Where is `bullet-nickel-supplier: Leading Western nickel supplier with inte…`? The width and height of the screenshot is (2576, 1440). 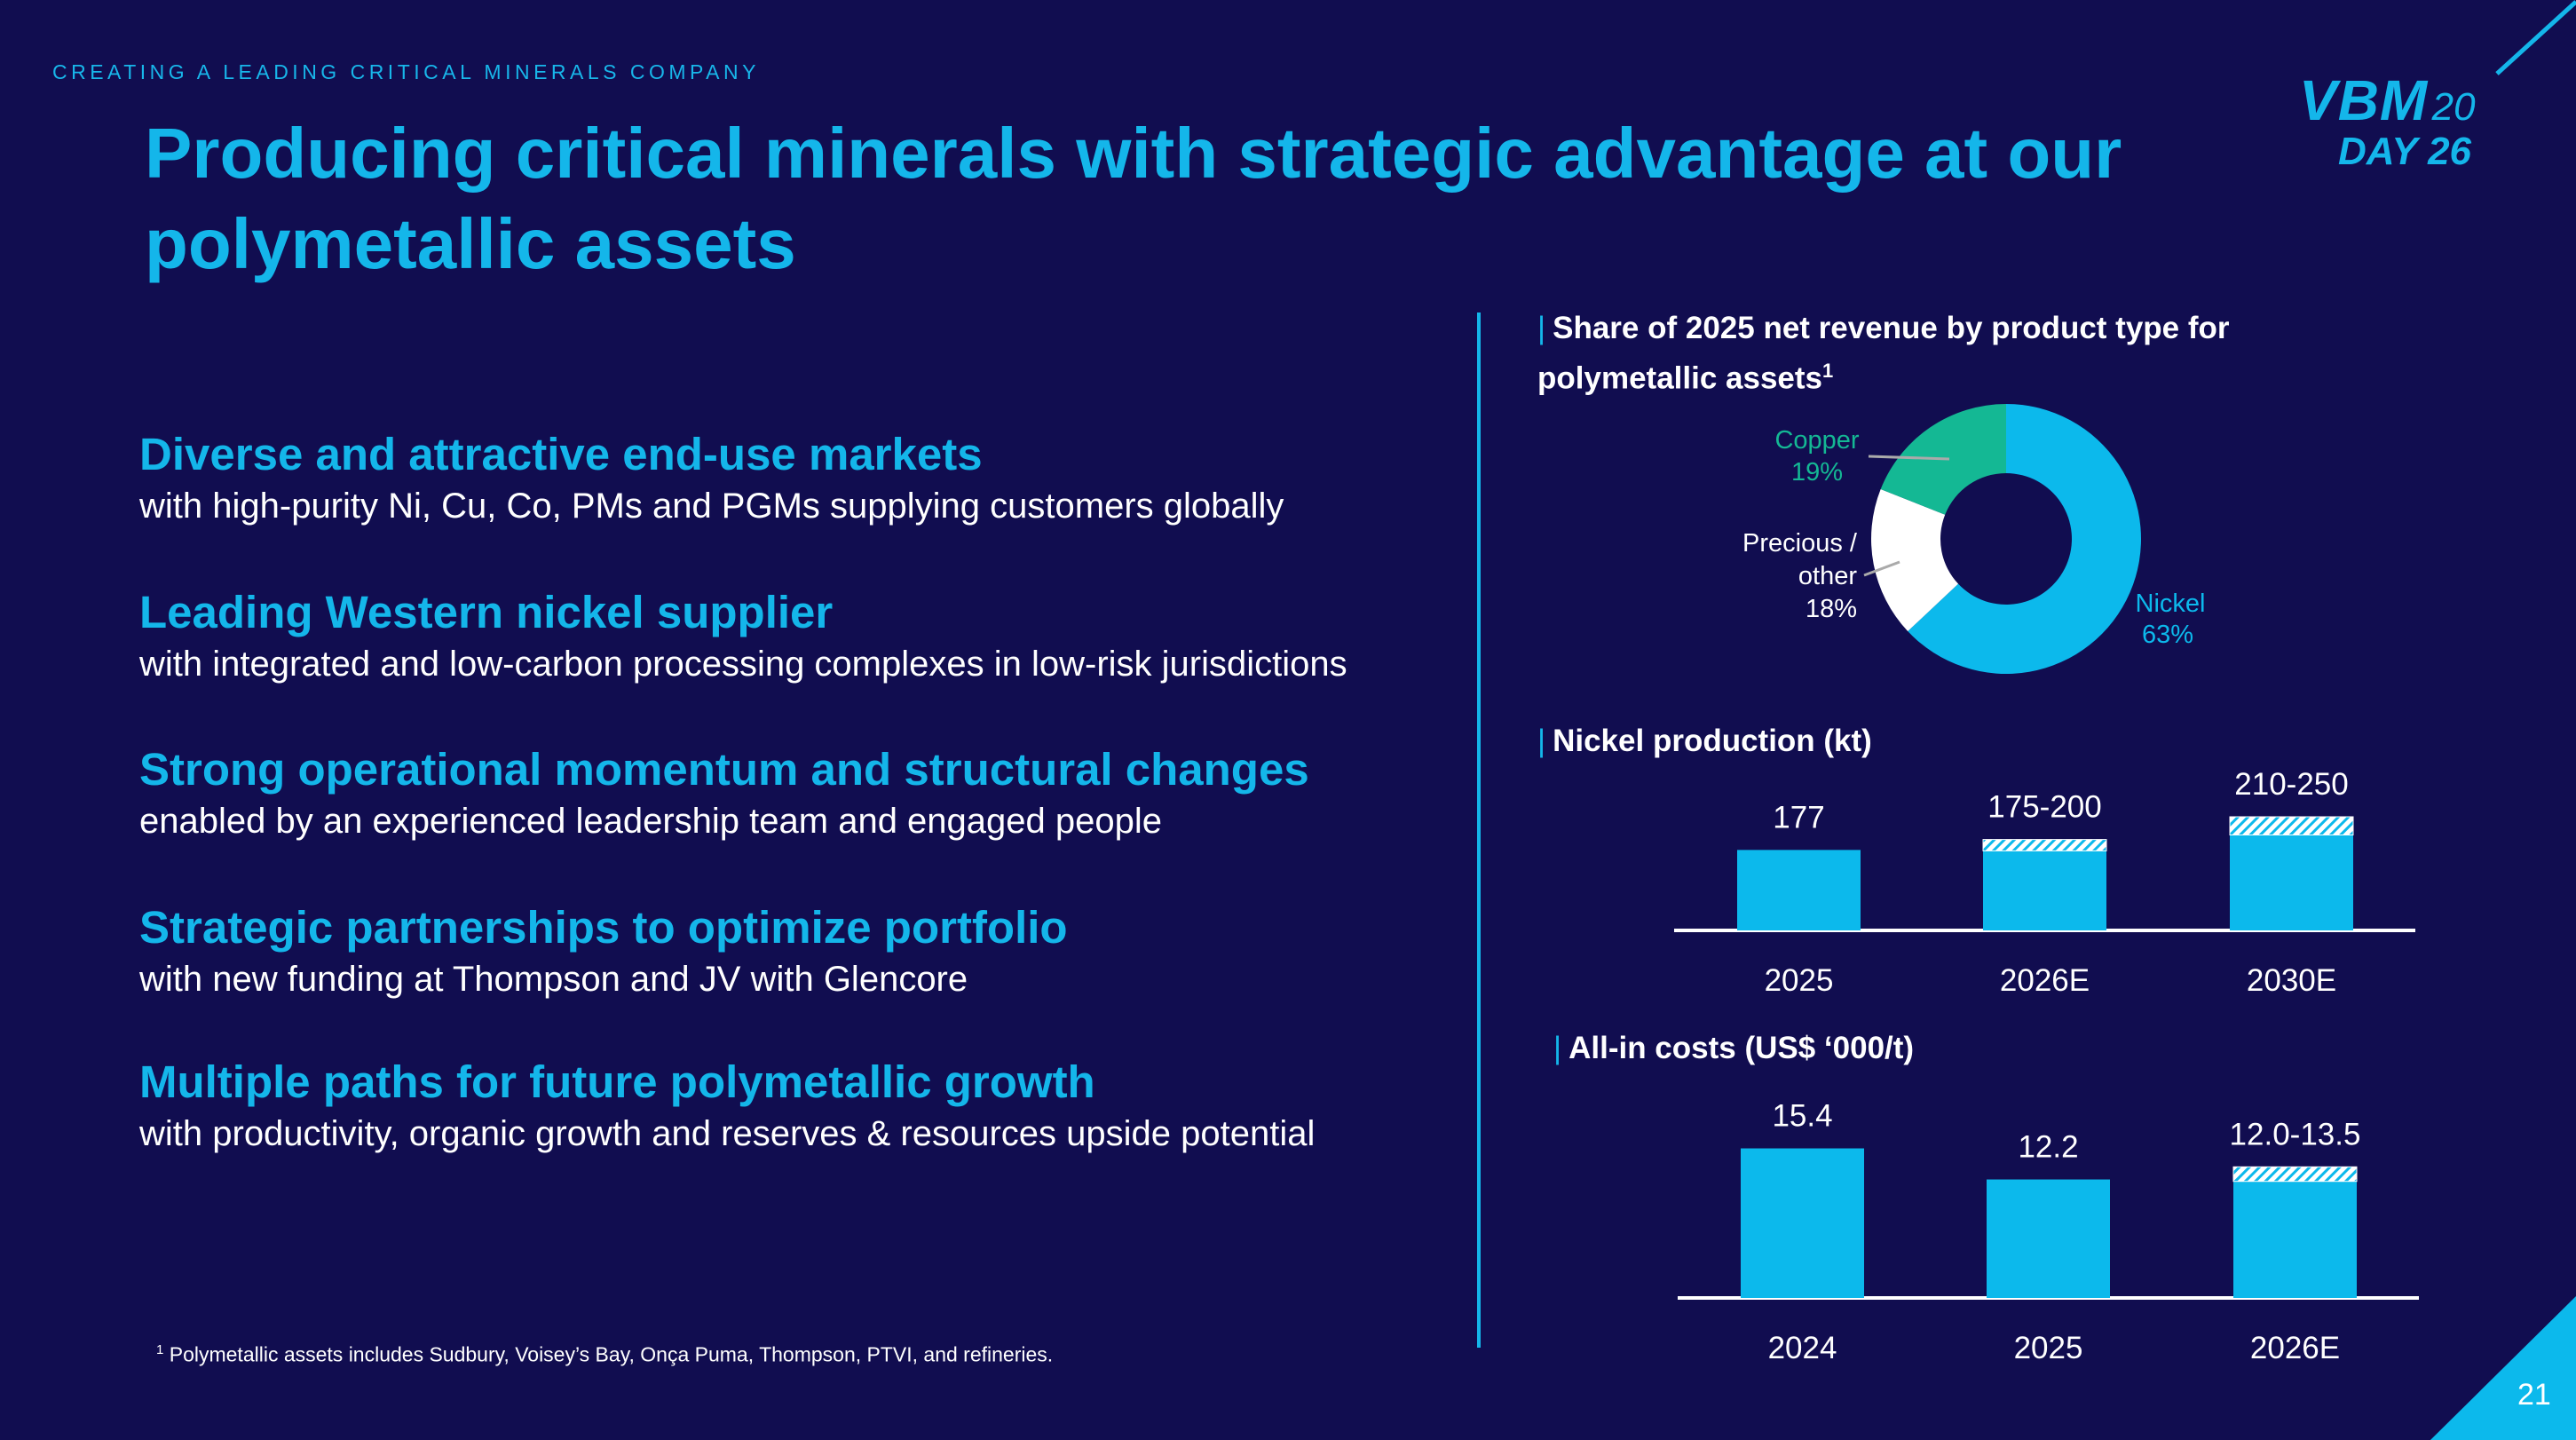
bullet-nickel-supplier: Leading Western nickel supplier with inte… is located at coordinates (805, 636).